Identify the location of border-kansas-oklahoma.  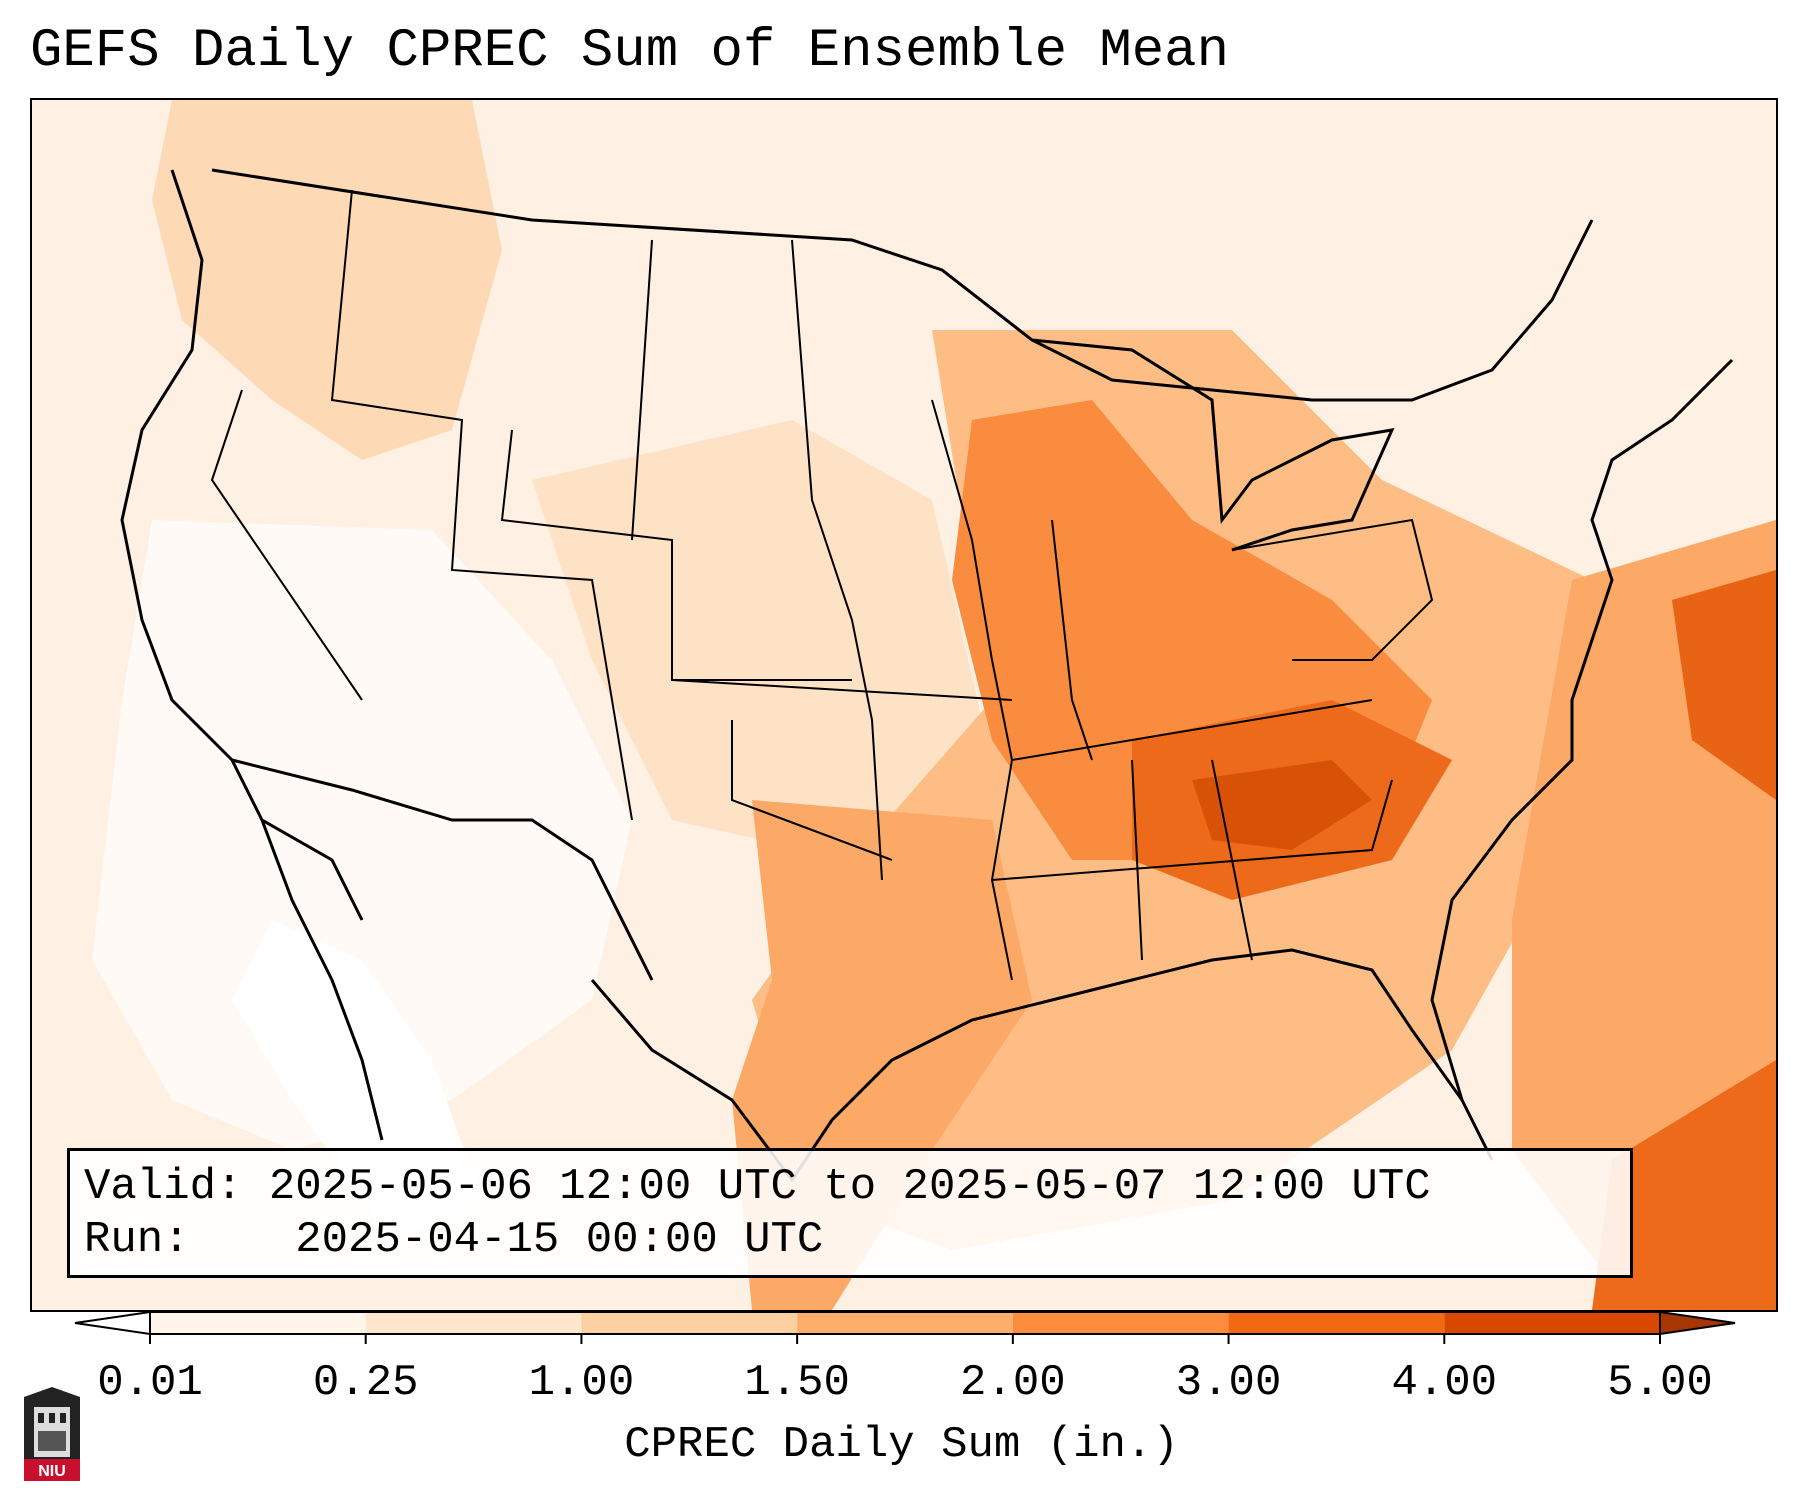
(842, 690).